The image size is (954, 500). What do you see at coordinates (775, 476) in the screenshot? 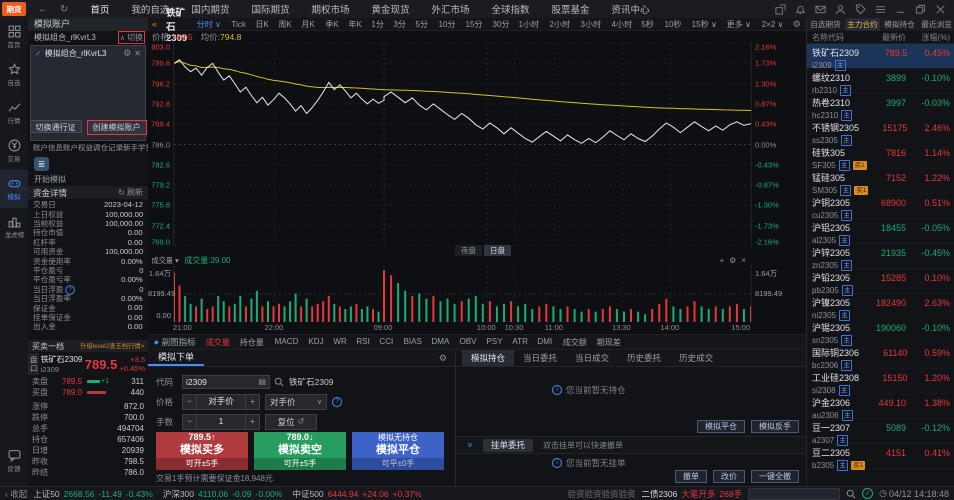
I see `cancel-all-button: 一键全撤` at bounding box center [775, 476].